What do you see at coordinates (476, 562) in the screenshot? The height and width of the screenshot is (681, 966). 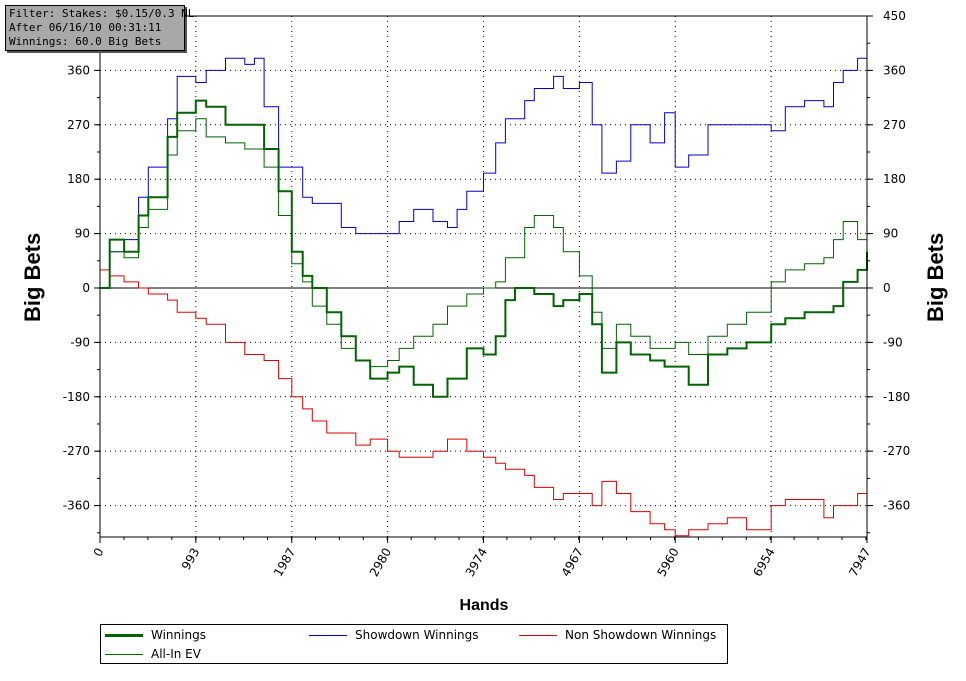 I see `x-tick-label: 3974` at bounding box center [476, 562].